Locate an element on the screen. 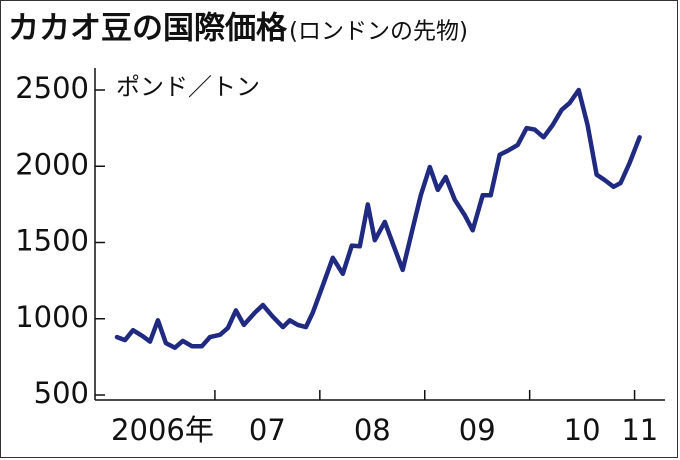  y-tick-label: 1500 is located at coordinates (52, 241).